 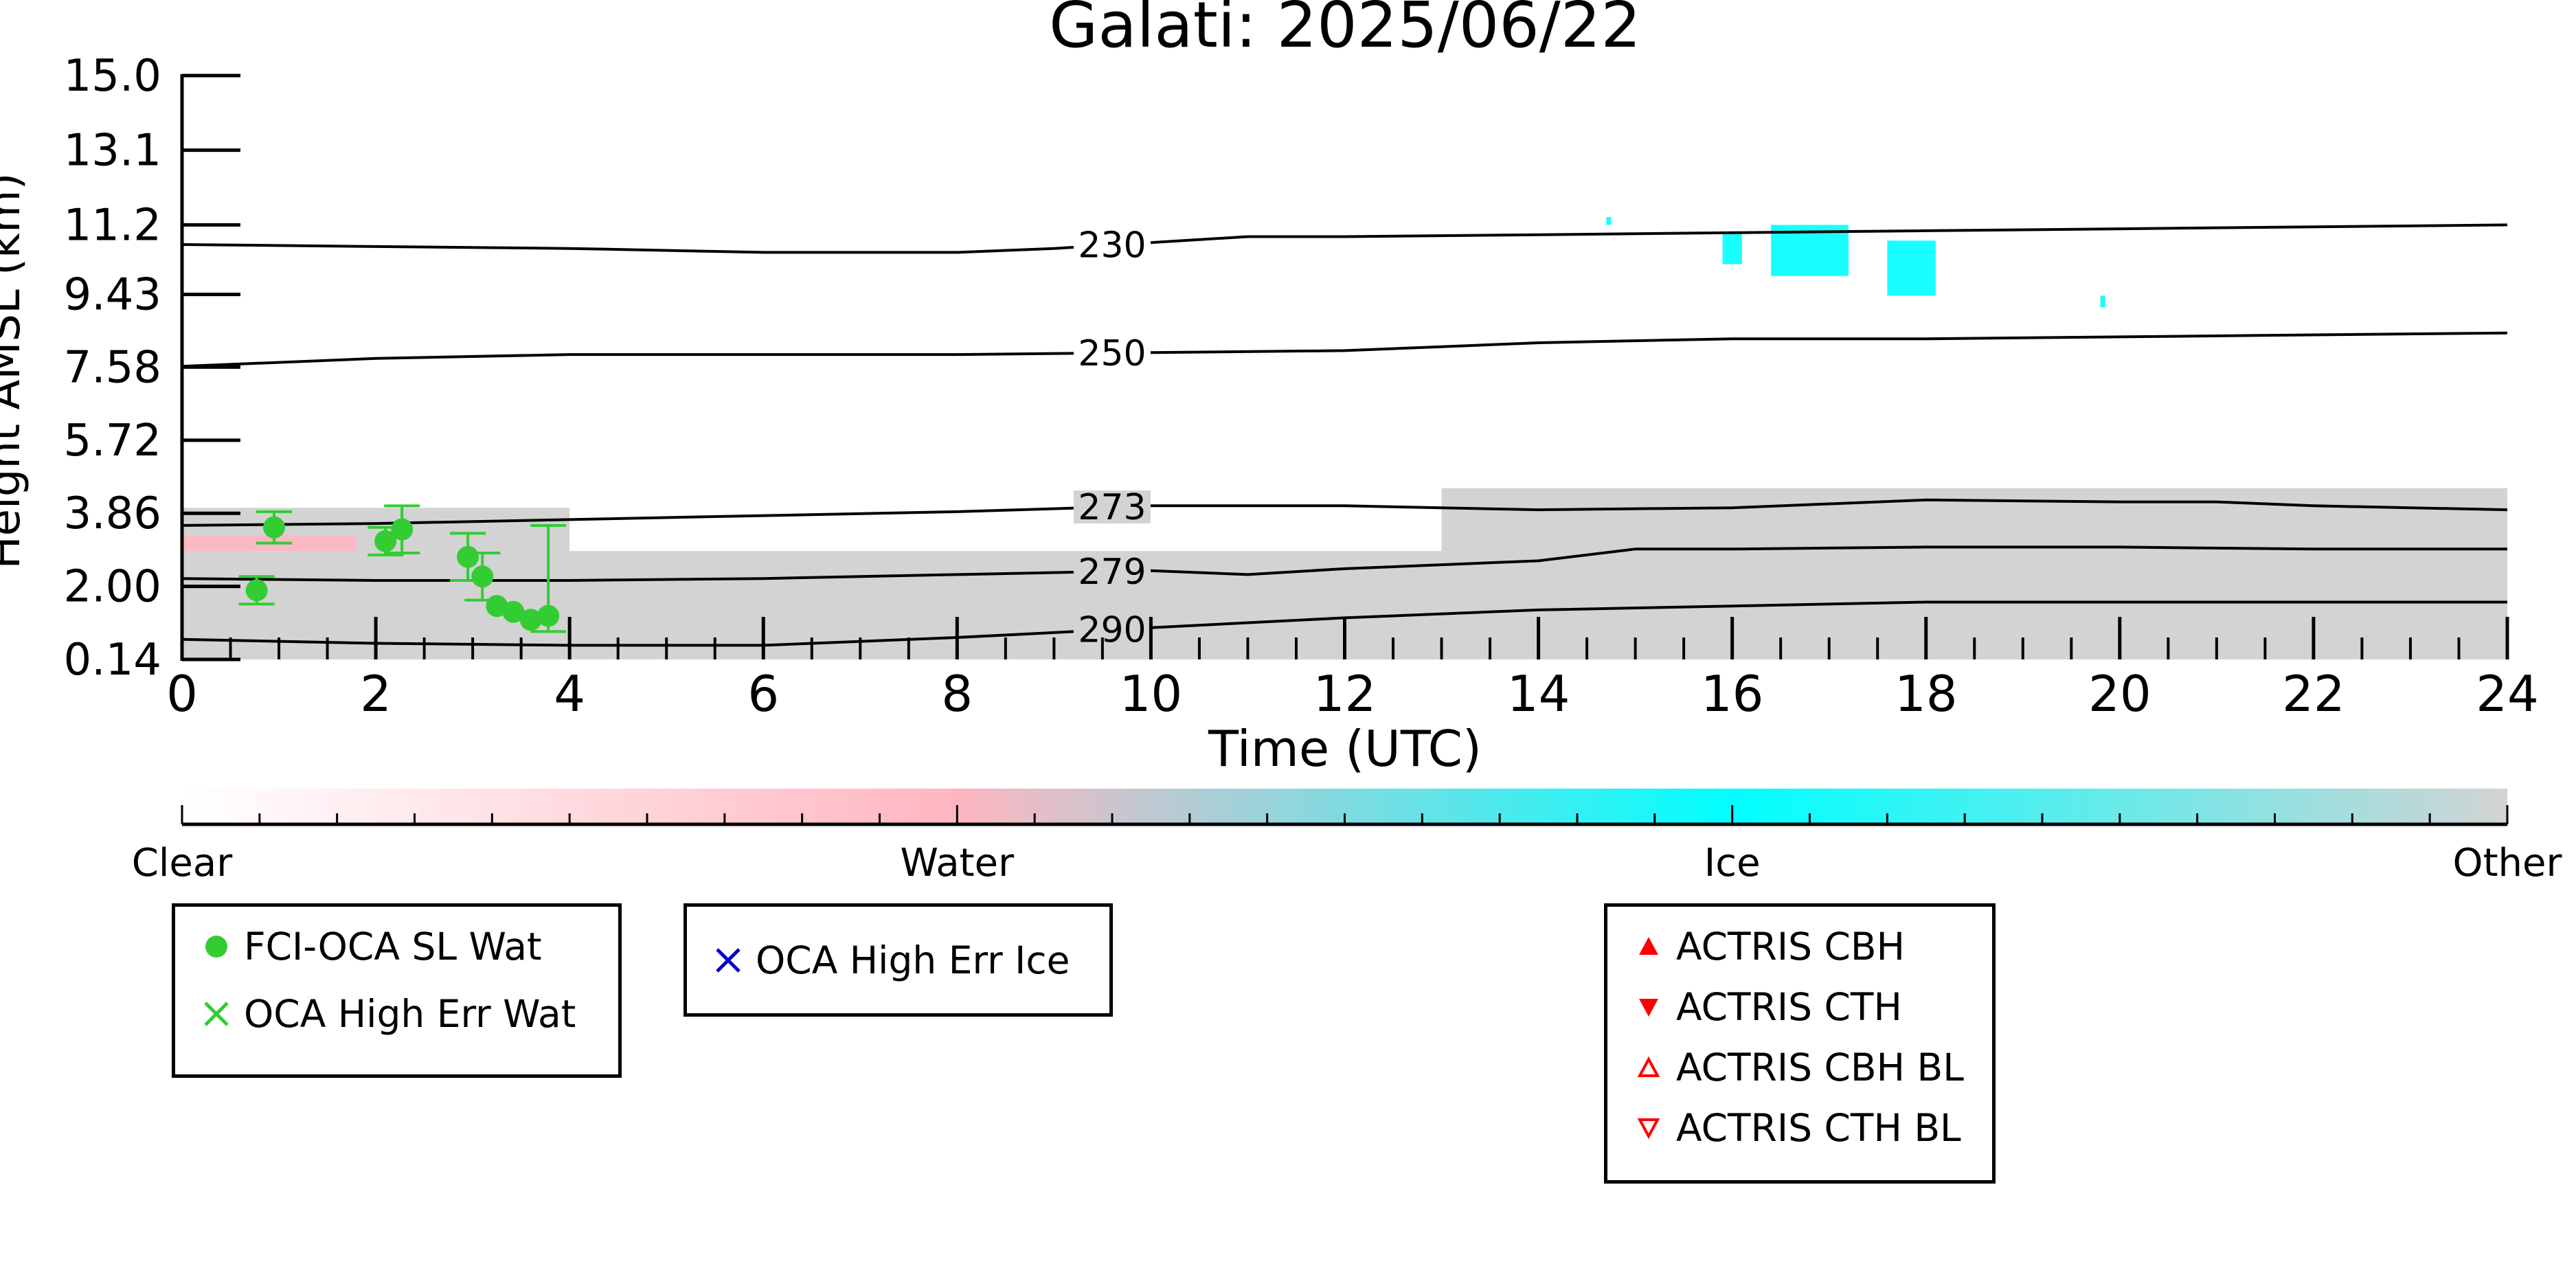 What do you see at coordinates (410, 1014) in the screenshot?
I see `legend-label: OCA High Err Wat` at bounding box center [410, 1014].